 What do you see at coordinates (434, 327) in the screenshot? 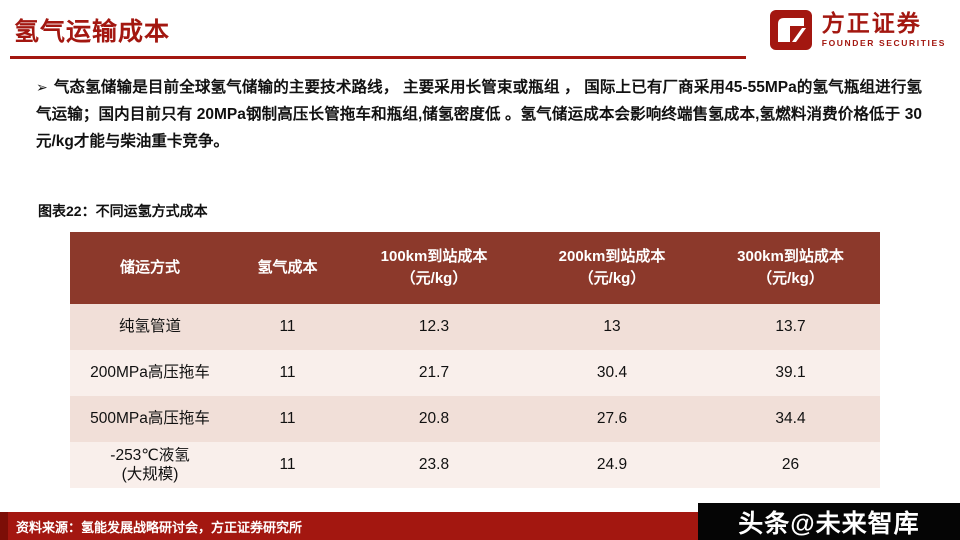
I see `table-cell: 12.3` at bounding box center [434, 327].